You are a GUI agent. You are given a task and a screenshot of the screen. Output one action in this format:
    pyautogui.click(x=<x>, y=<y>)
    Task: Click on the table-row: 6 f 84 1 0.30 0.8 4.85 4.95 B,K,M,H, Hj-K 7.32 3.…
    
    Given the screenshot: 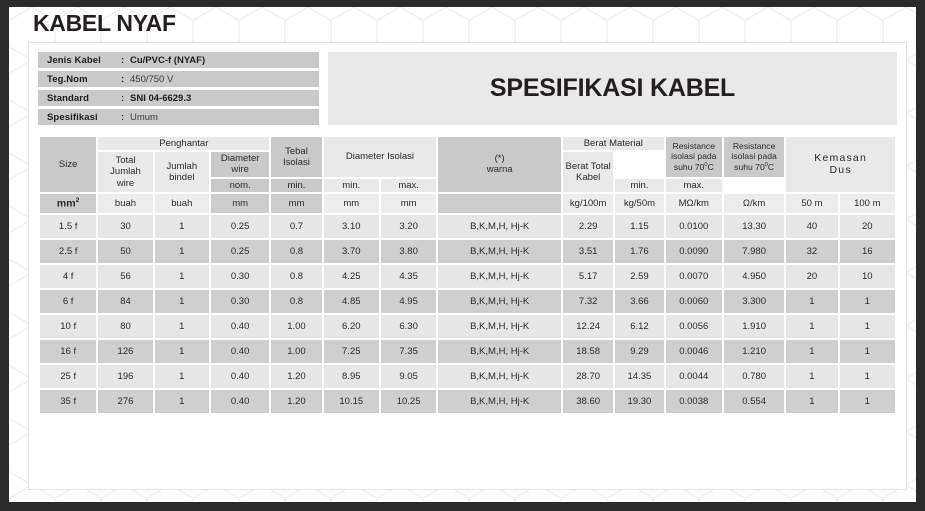 What is the action you would take?
    pyautogui.click(x=467, y=301)
    